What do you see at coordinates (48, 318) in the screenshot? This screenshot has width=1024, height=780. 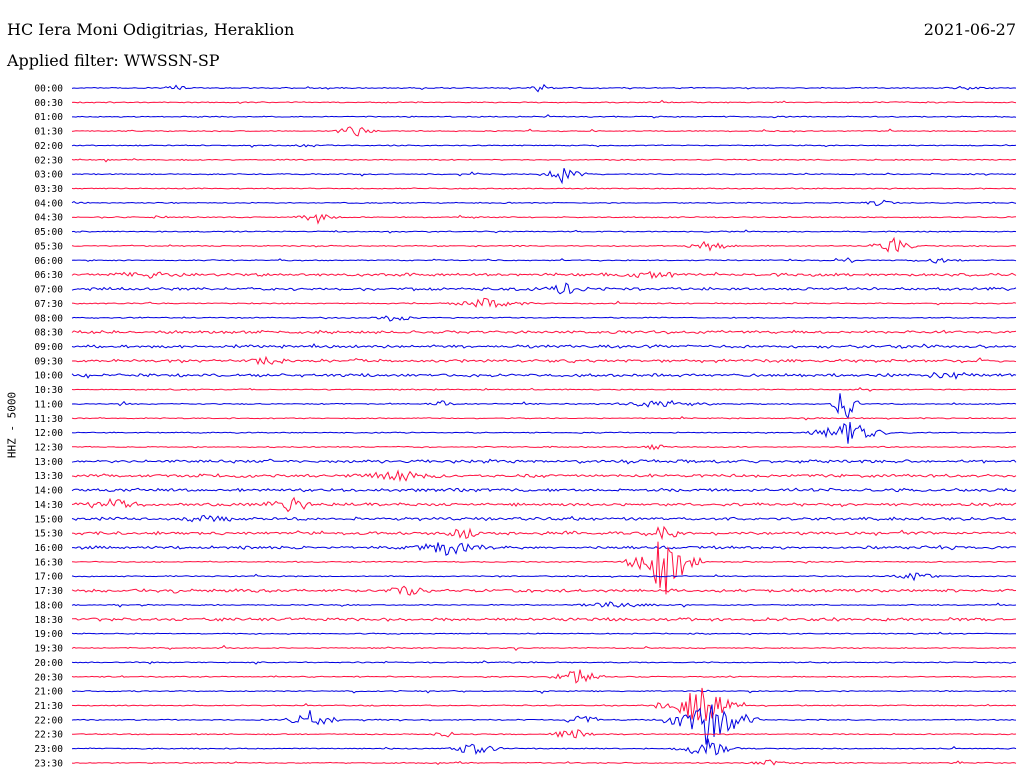 I see `time-label: 08:00` at bounding box center [48, 318].